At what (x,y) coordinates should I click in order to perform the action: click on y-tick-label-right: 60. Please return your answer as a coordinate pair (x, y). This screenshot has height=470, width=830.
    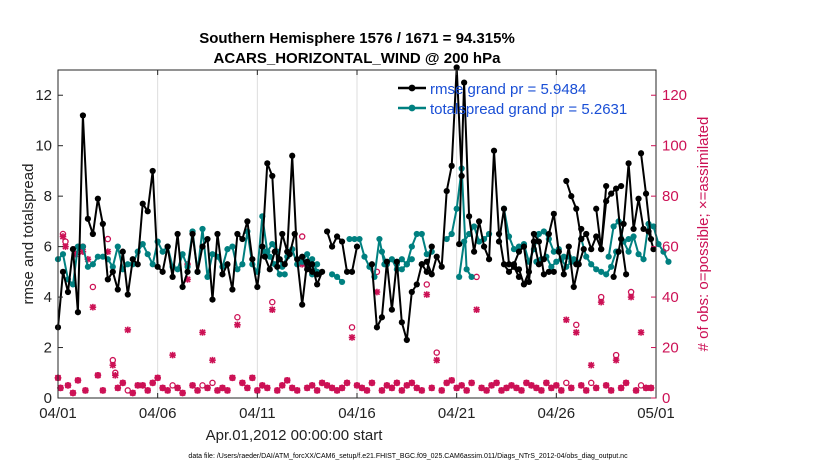
    Looking at the image, I should click on (670, 247).